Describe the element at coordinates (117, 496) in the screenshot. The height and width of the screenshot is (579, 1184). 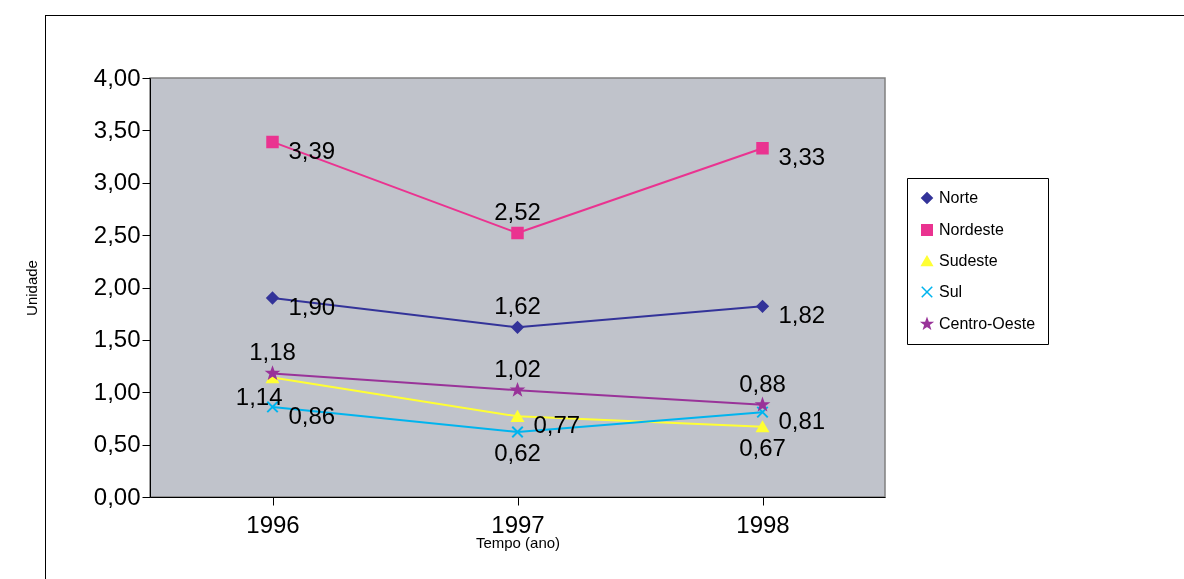
I see `y-tick-label: 0,00` at that location.